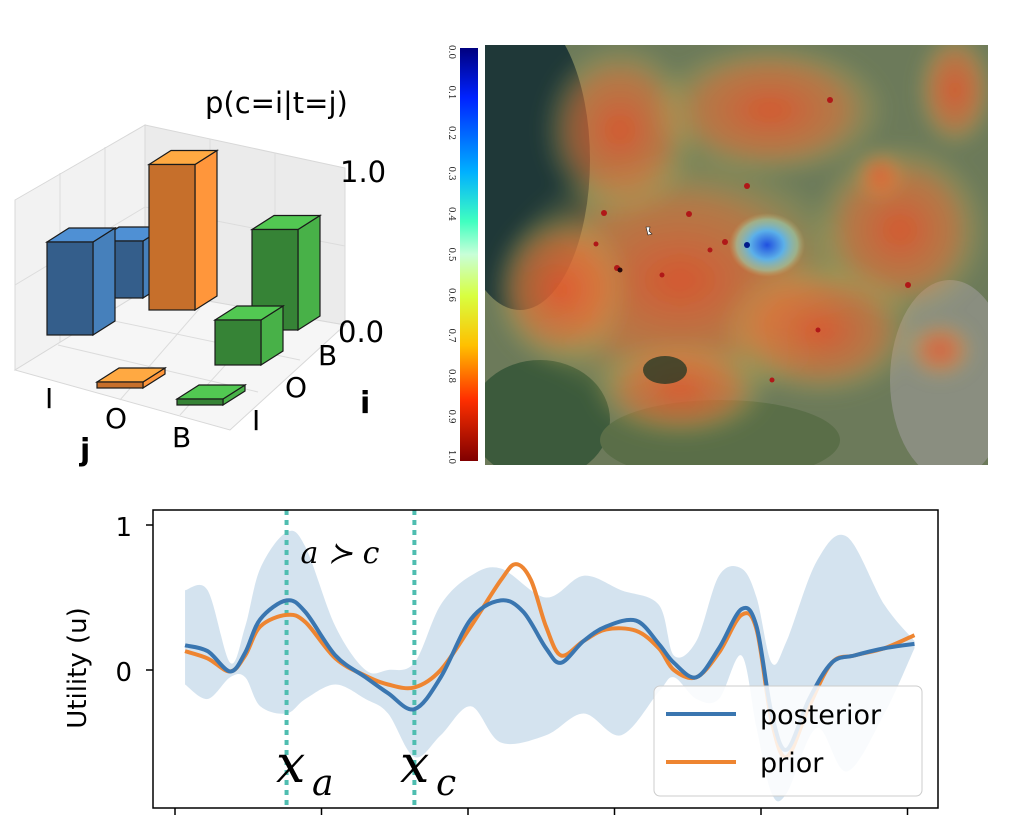 This screenshot has width=1032, height=830. I want to click on marker-label-a: x a, so click(304, 769).